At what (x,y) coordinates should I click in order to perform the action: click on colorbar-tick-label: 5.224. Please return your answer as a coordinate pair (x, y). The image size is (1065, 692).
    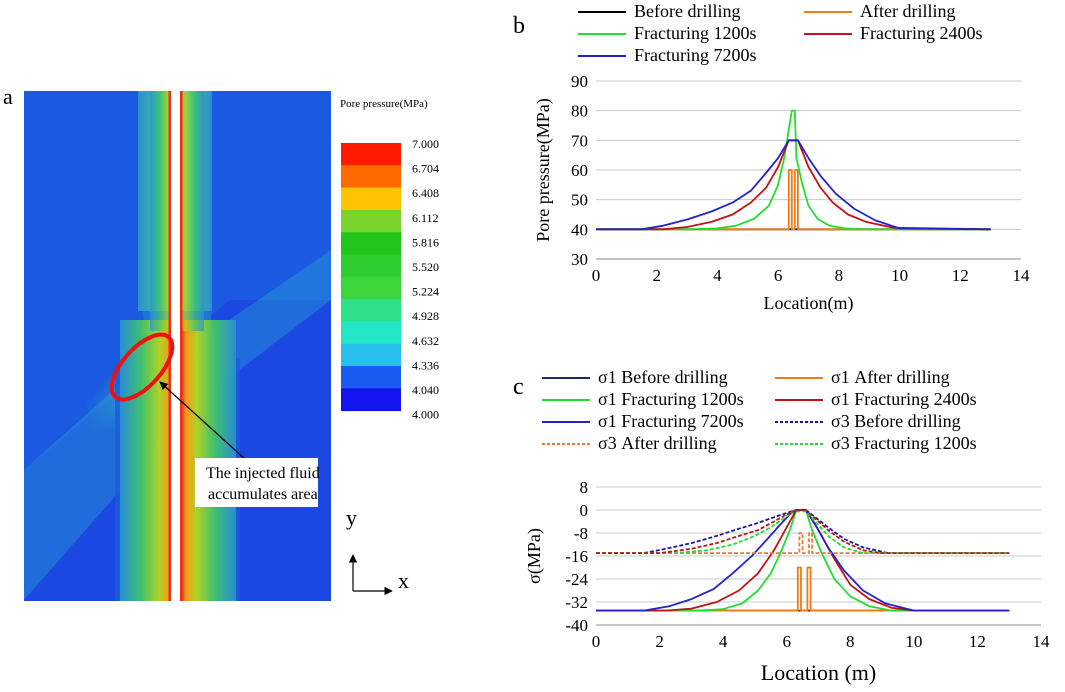
    Looking at the image, I should click on (425, 292).